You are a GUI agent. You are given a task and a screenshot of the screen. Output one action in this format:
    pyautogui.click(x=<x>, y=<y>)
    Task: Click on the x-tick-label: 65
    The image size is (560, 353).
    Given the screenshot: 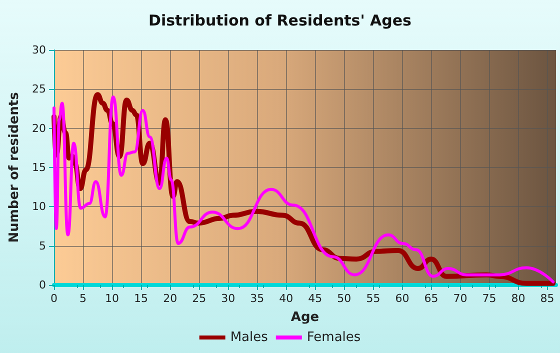 What is the action you would take?
    pyautogui.click(x=431, y=298)
    